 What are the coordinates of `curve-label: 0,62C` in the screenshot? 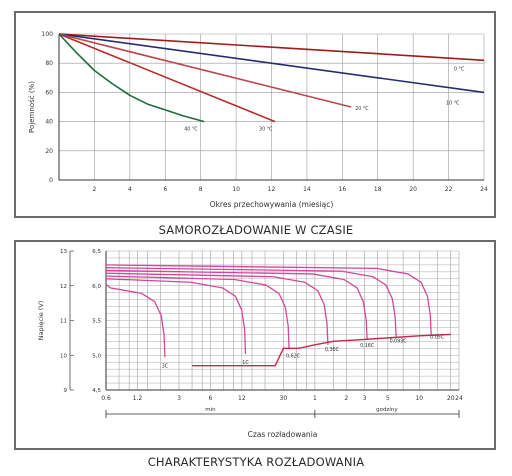 It's located at (293, 356).